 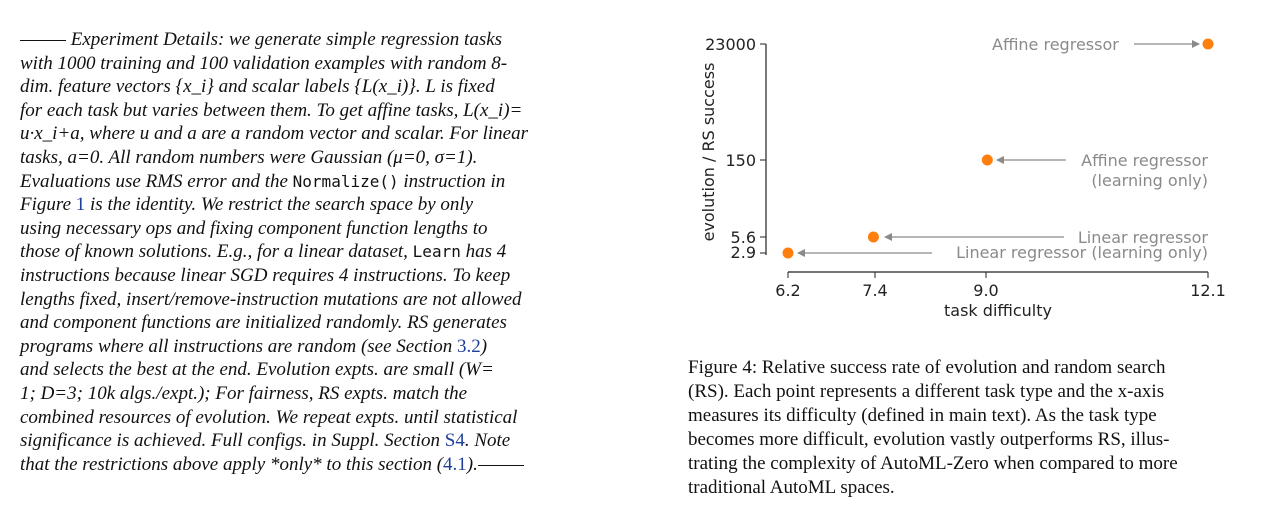 What do you see at coordinates (1143, 237) in the screenshot?
I see `annotation-linear: Linear regressor` at bounding box center [1143, 237].